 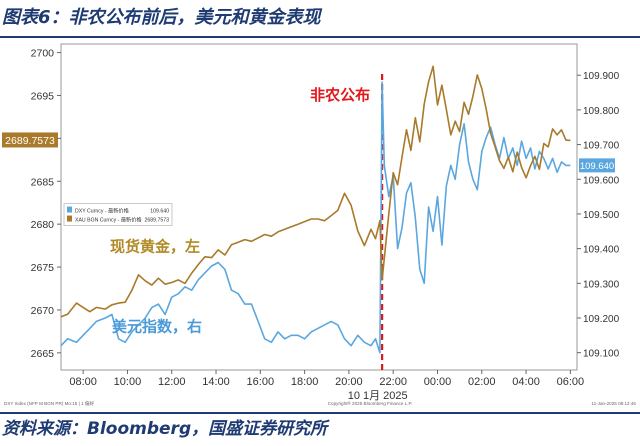 What do you see at coordinates (49, 403) in the screenshot?
I see `footer-left: DXY Index (NFP M BGN PR) Mo:15 | 1 偏好` at bounding box center [49, 403].